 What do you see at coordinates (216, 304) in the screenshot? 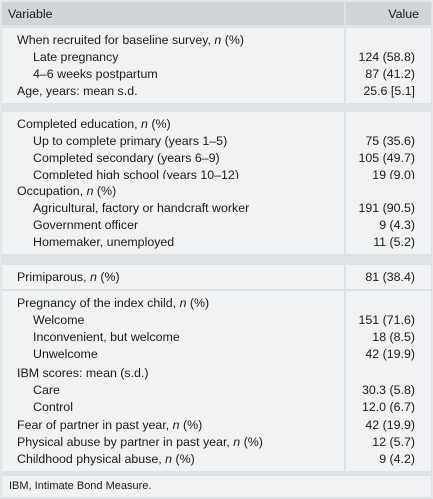
I see `table-row: Pregnancy of the index child, n (%)` at bounding box center [216, 304].